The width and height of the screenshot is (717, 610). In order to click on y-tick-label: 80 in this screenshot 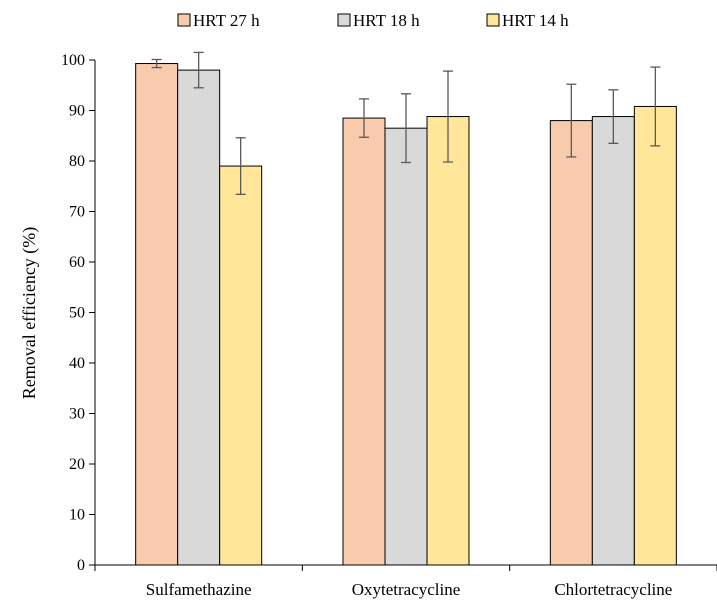, I will do `click(77, 161)`.